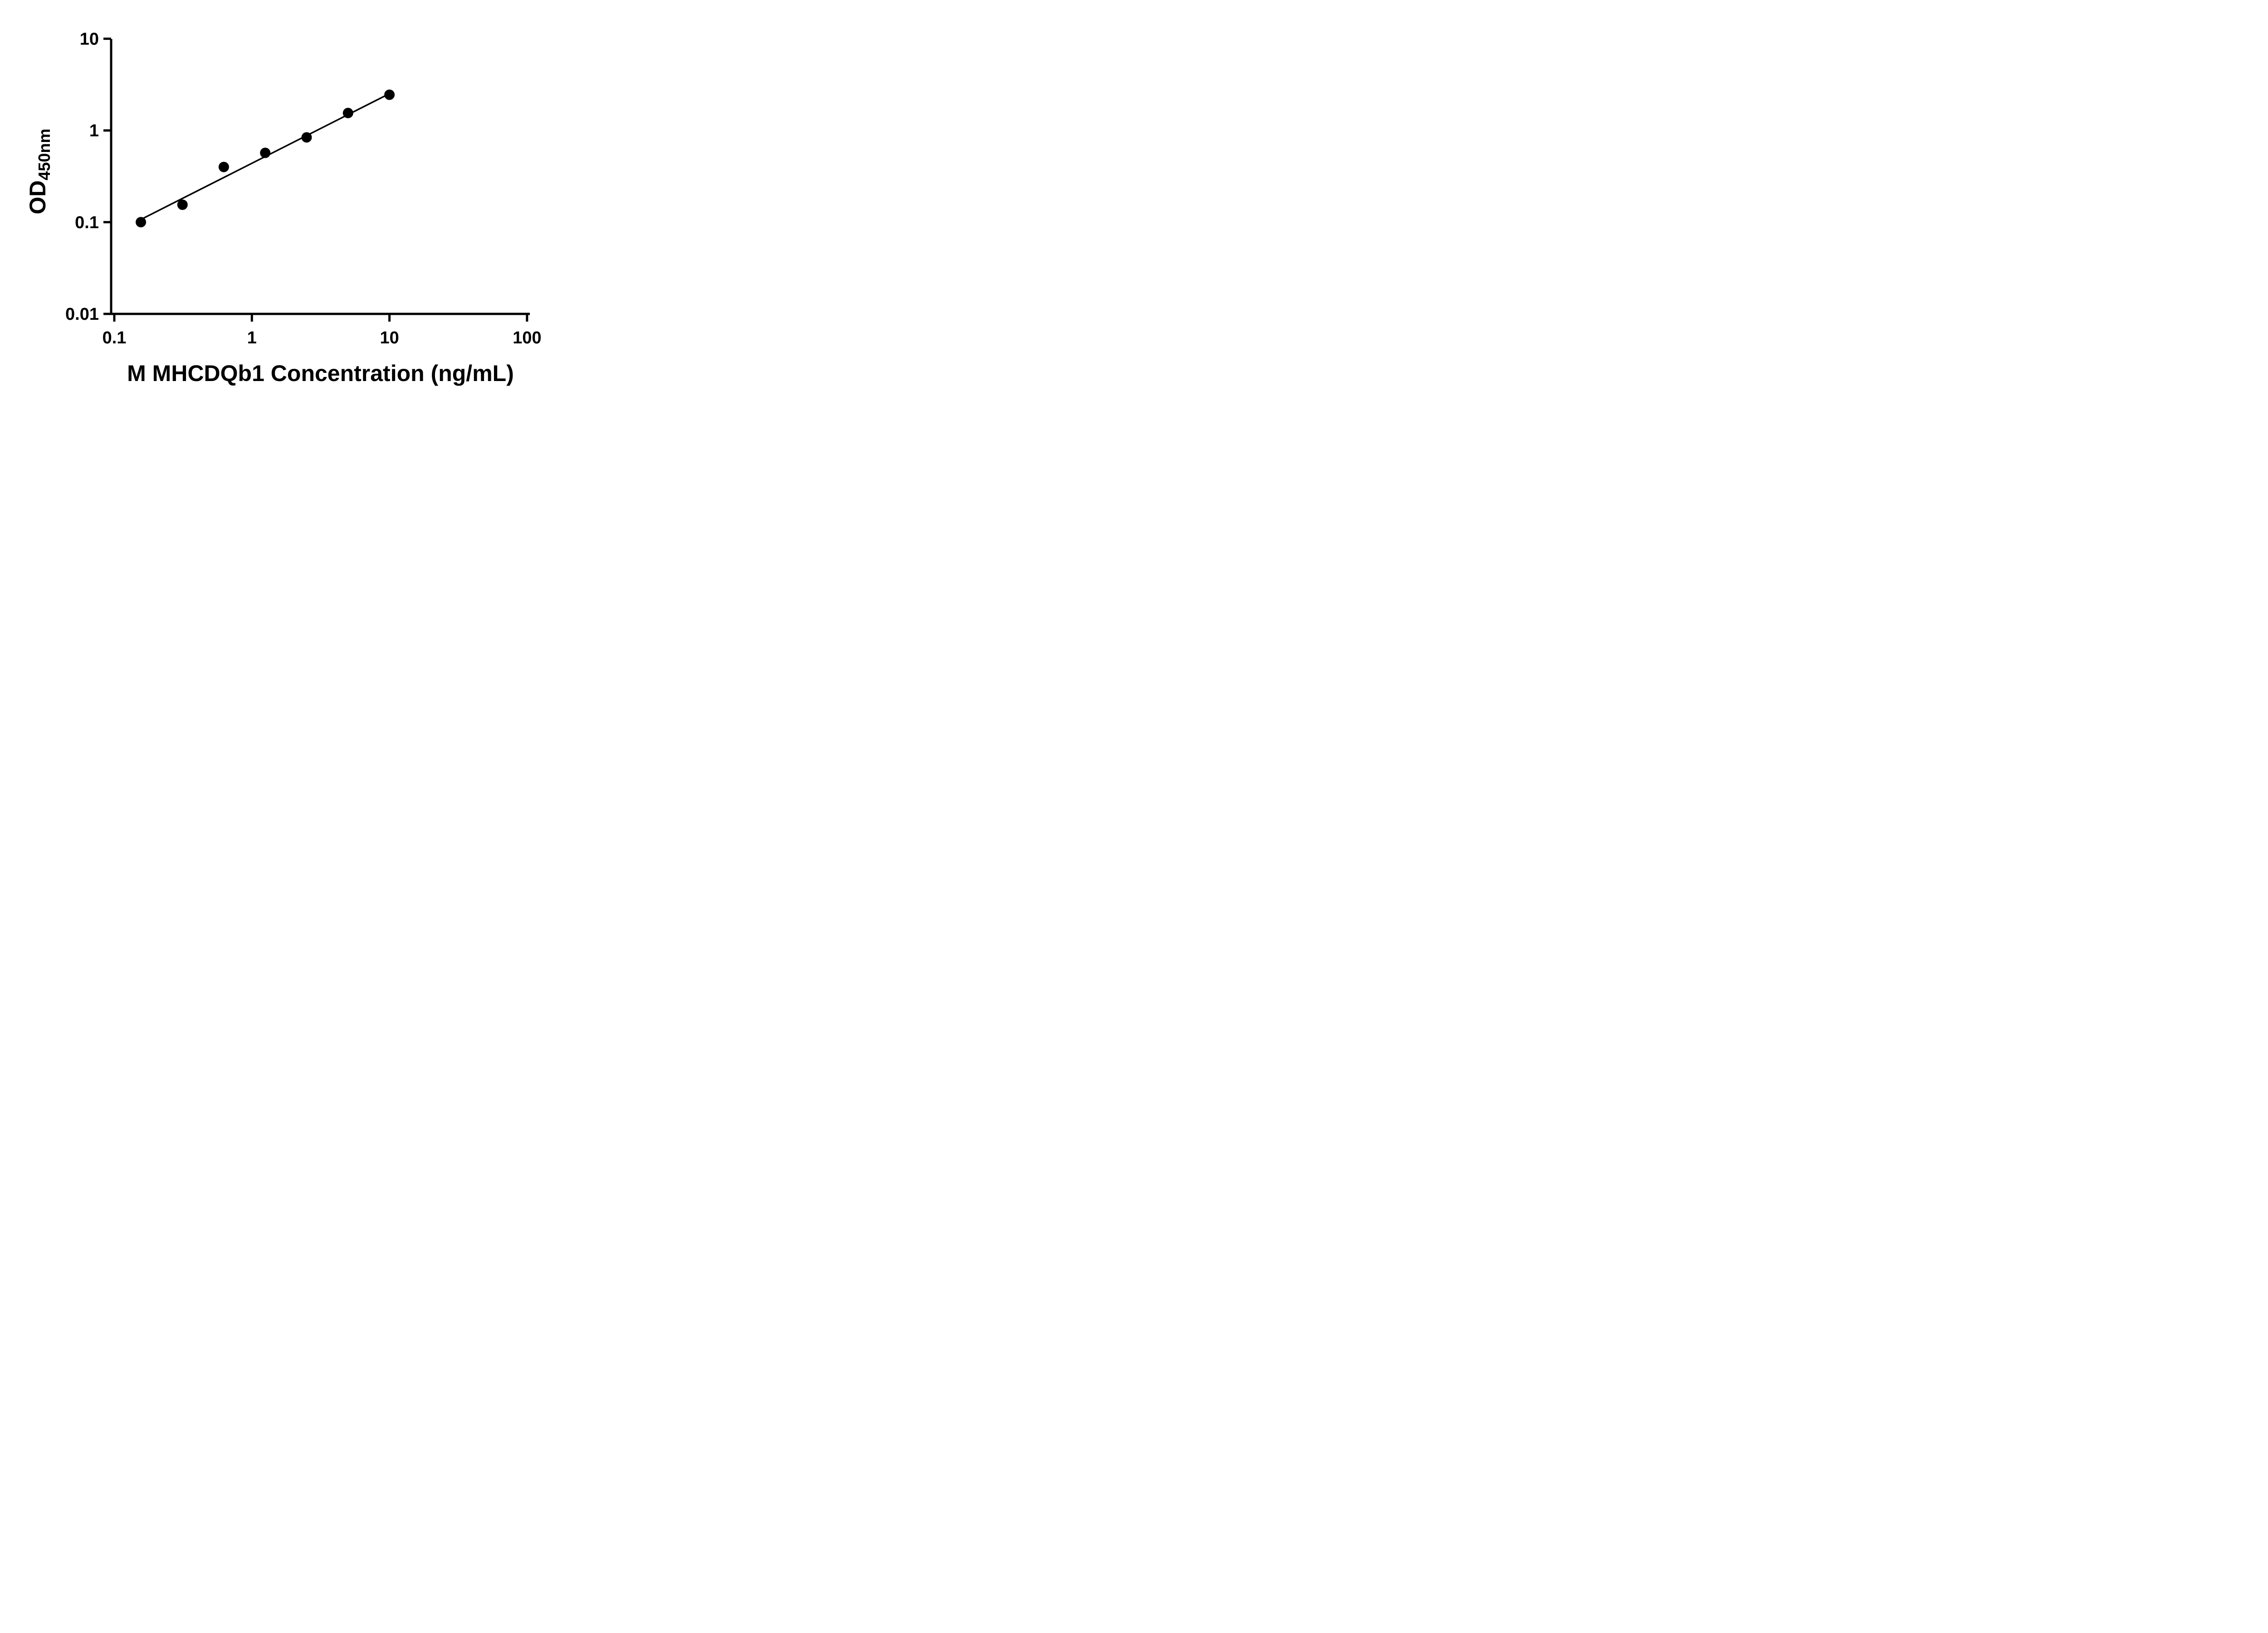 This screenshot has height=1633, width=2268. What do you see at coordinates (320, 177) in the screenshot?
I see `axes-line` at bounding box center [320, 177].